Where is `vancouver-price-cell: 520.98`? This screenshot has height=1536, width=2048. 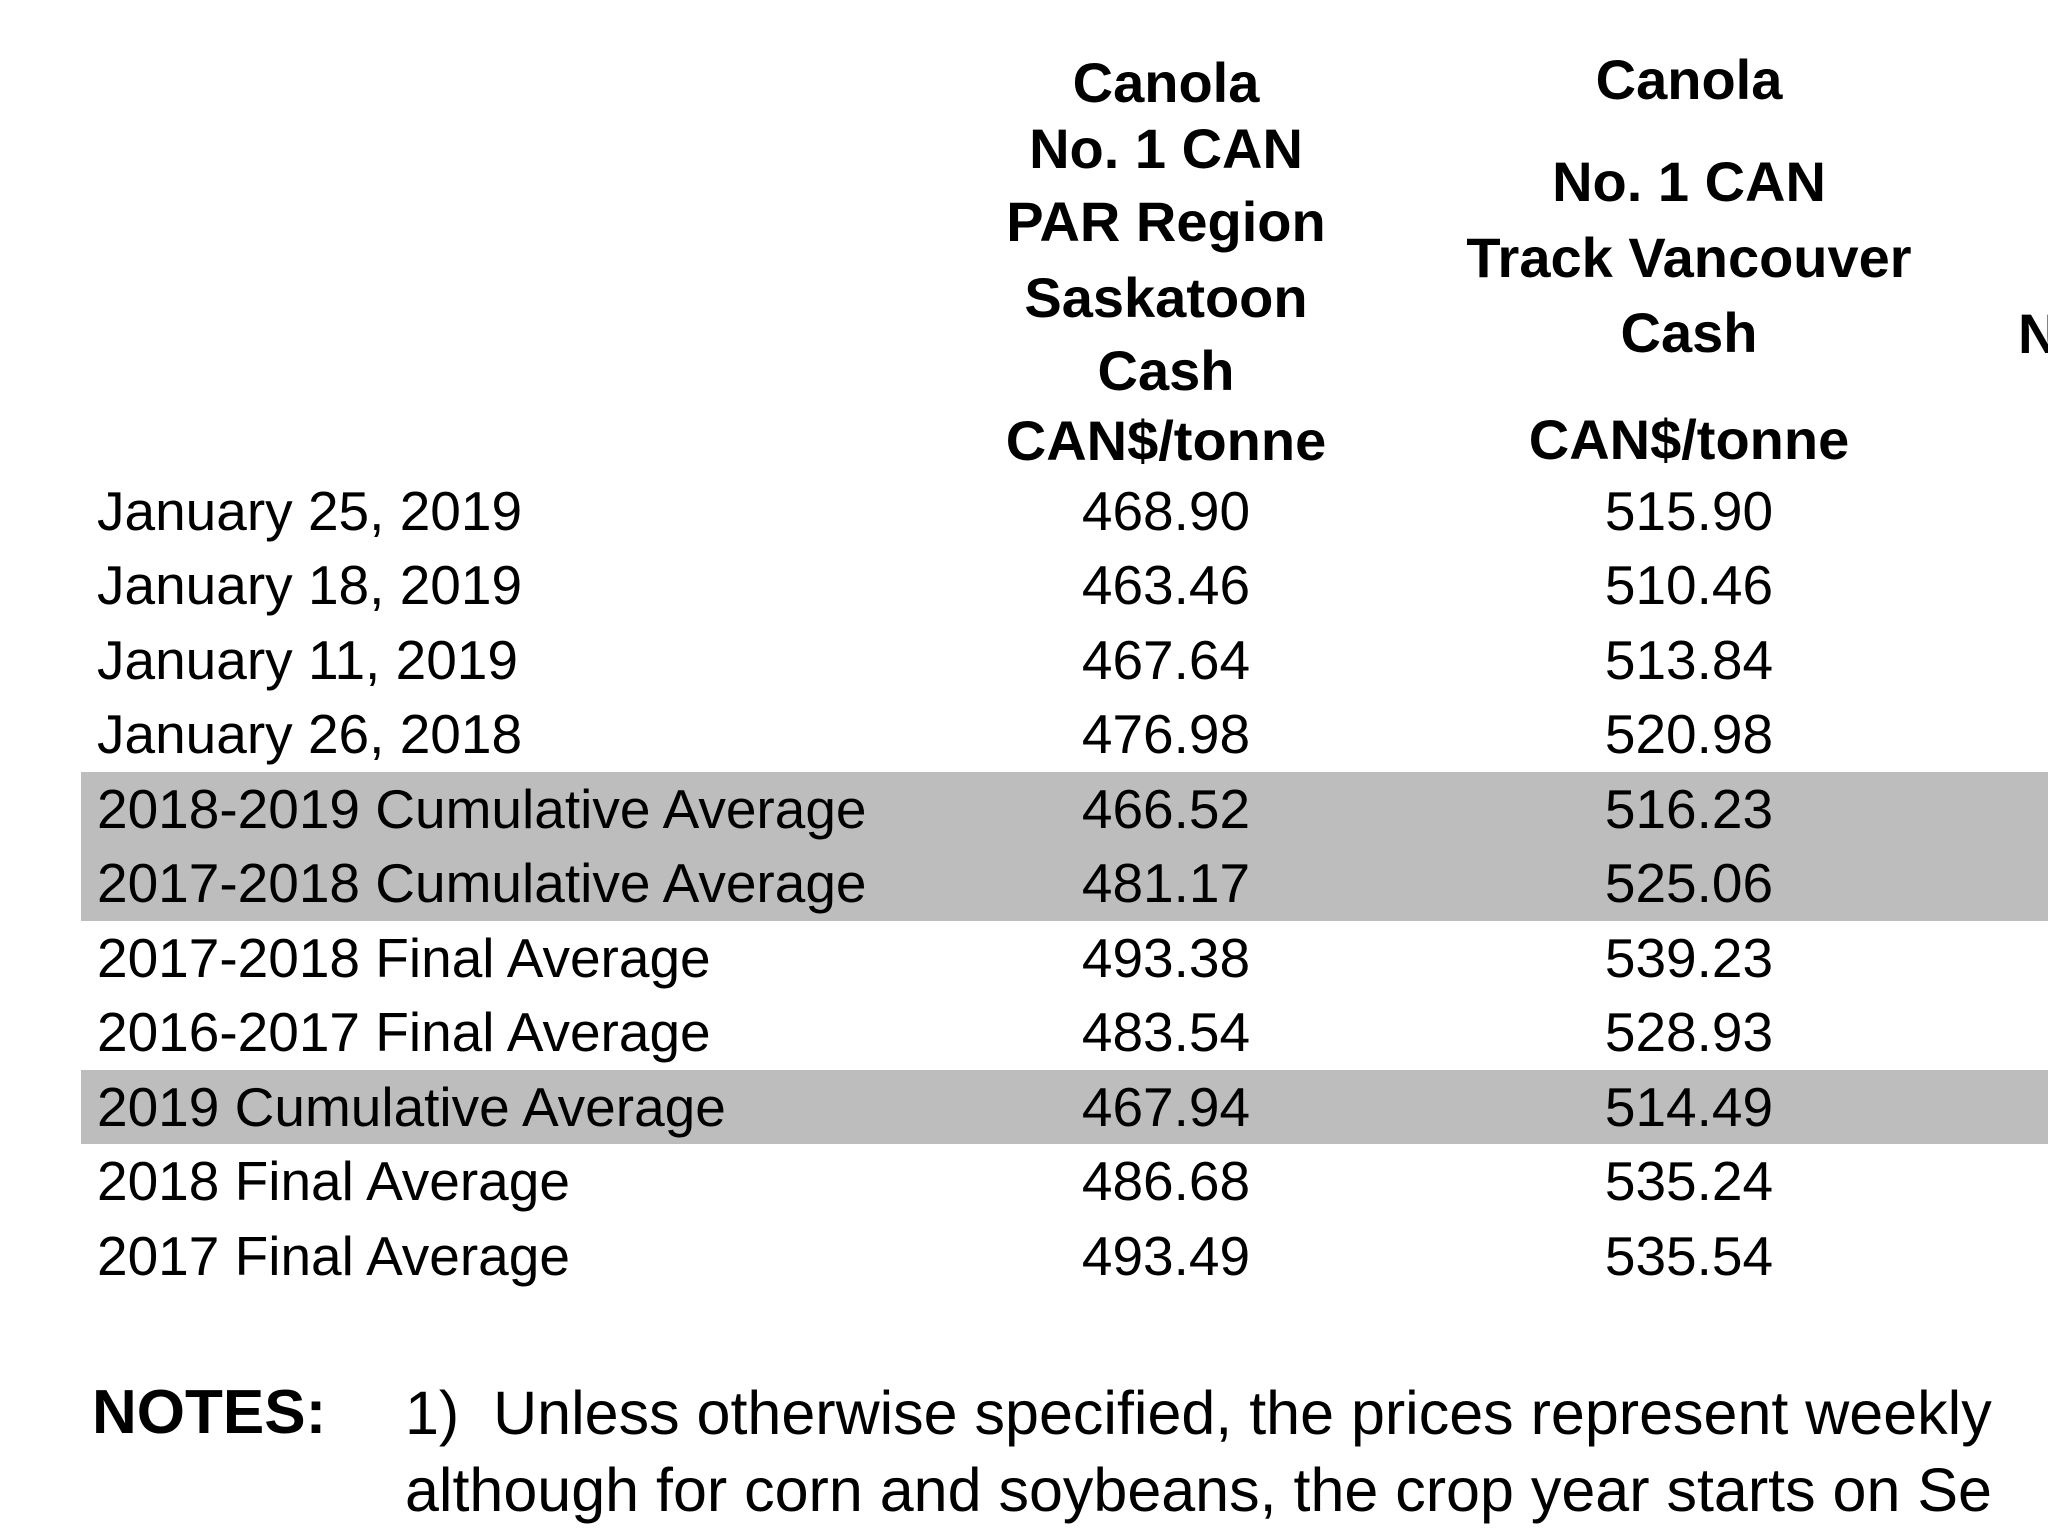
vancouver-price-cell: 520.98 is located at coordinates (1689, 734).